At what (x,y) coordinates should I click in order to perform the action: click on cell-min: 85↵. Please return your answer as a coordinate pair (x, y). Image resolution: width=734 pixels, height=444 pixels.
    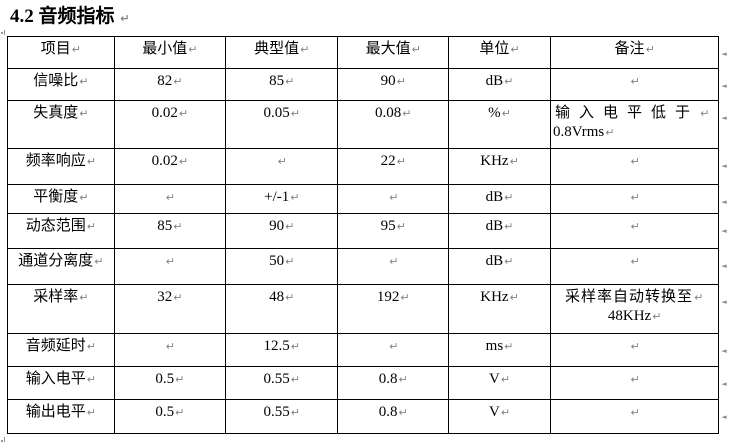
    Looking at the image, I should click on (170, 231).